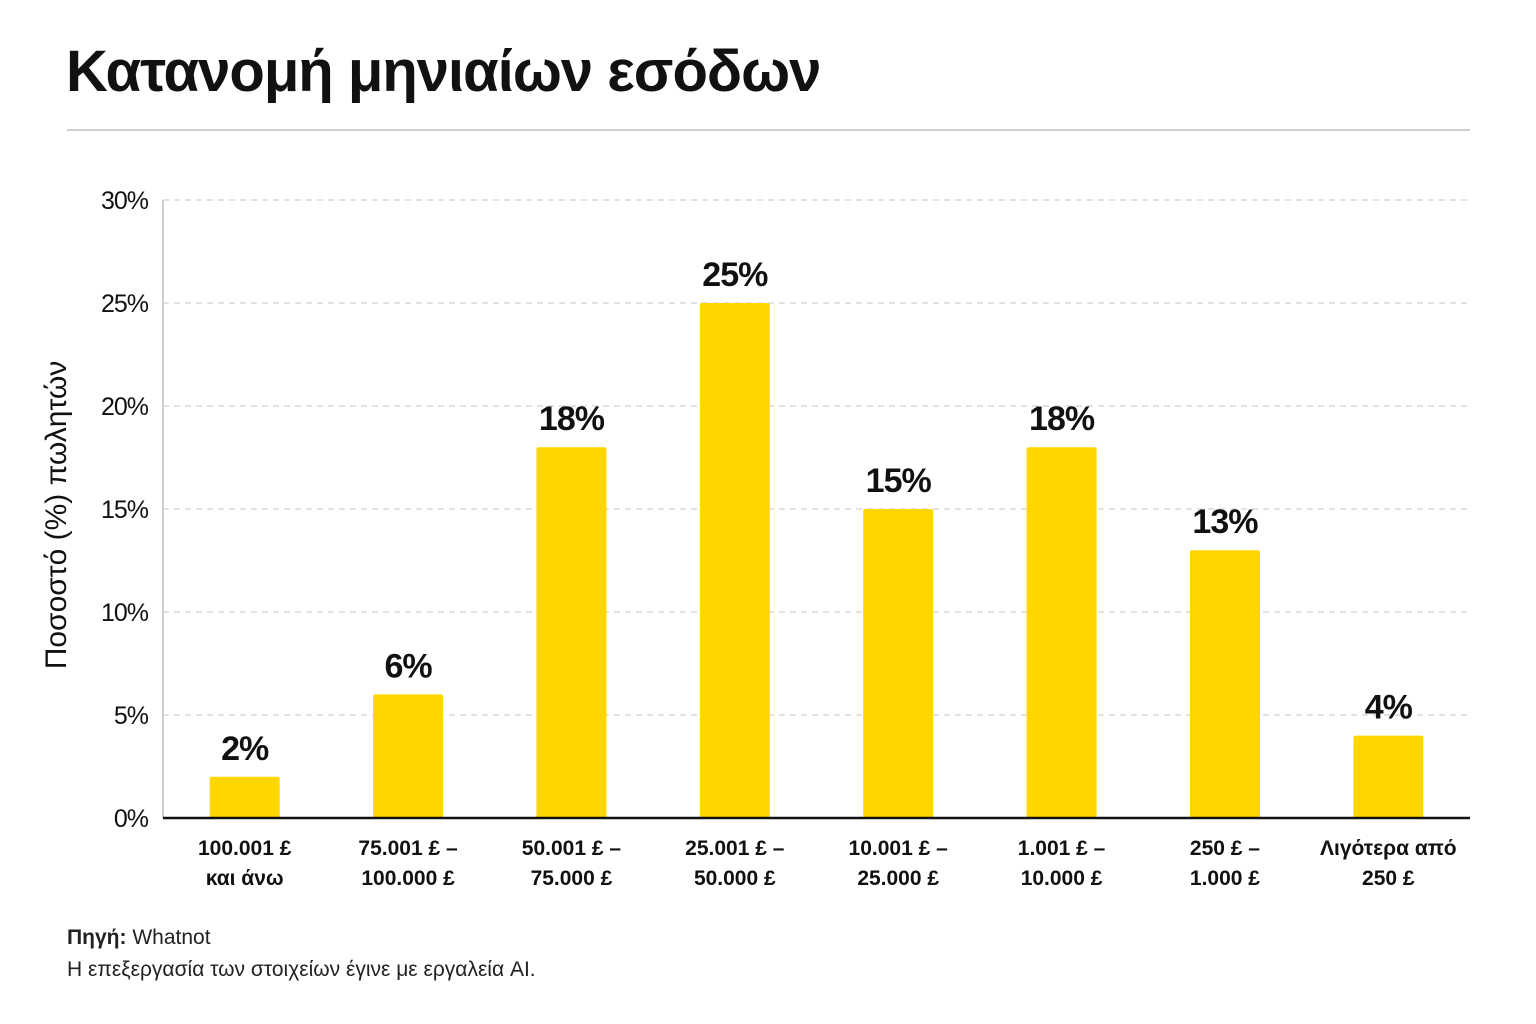 The width and height of the screenshot is (1536, 1024). I want to click on x-category-label: 10.000 £, so click(1062, 878).